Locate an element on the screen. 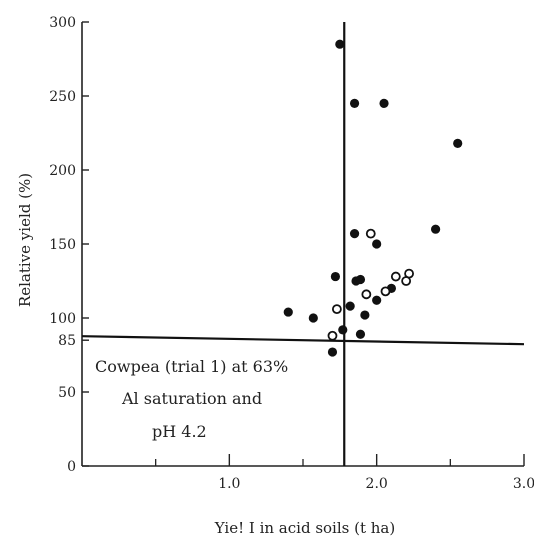 The width and height of the screenshot is (534, 541). y-axis-label: Relative yield (%) is located at coordinates (25, 240).